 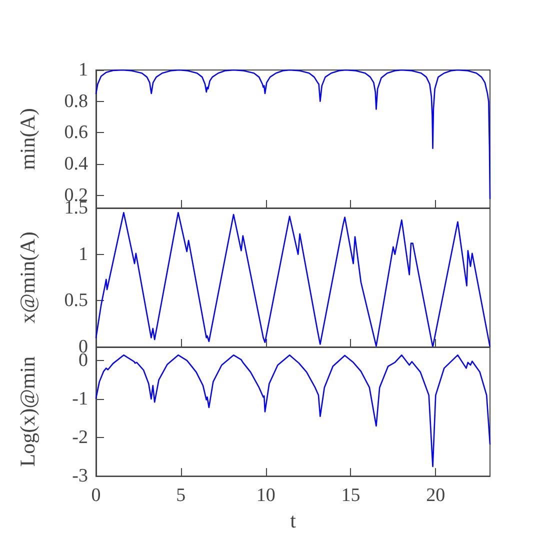 I want to click on x-axis-title: t, so click(x=293, y=520).